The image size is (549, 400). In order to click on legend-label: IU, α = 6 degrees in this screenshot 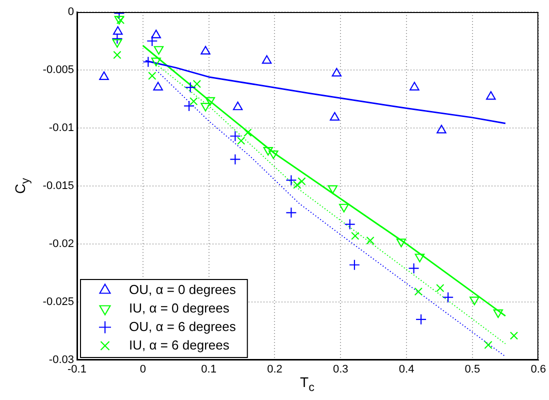, I will do `click(179, 344)`.